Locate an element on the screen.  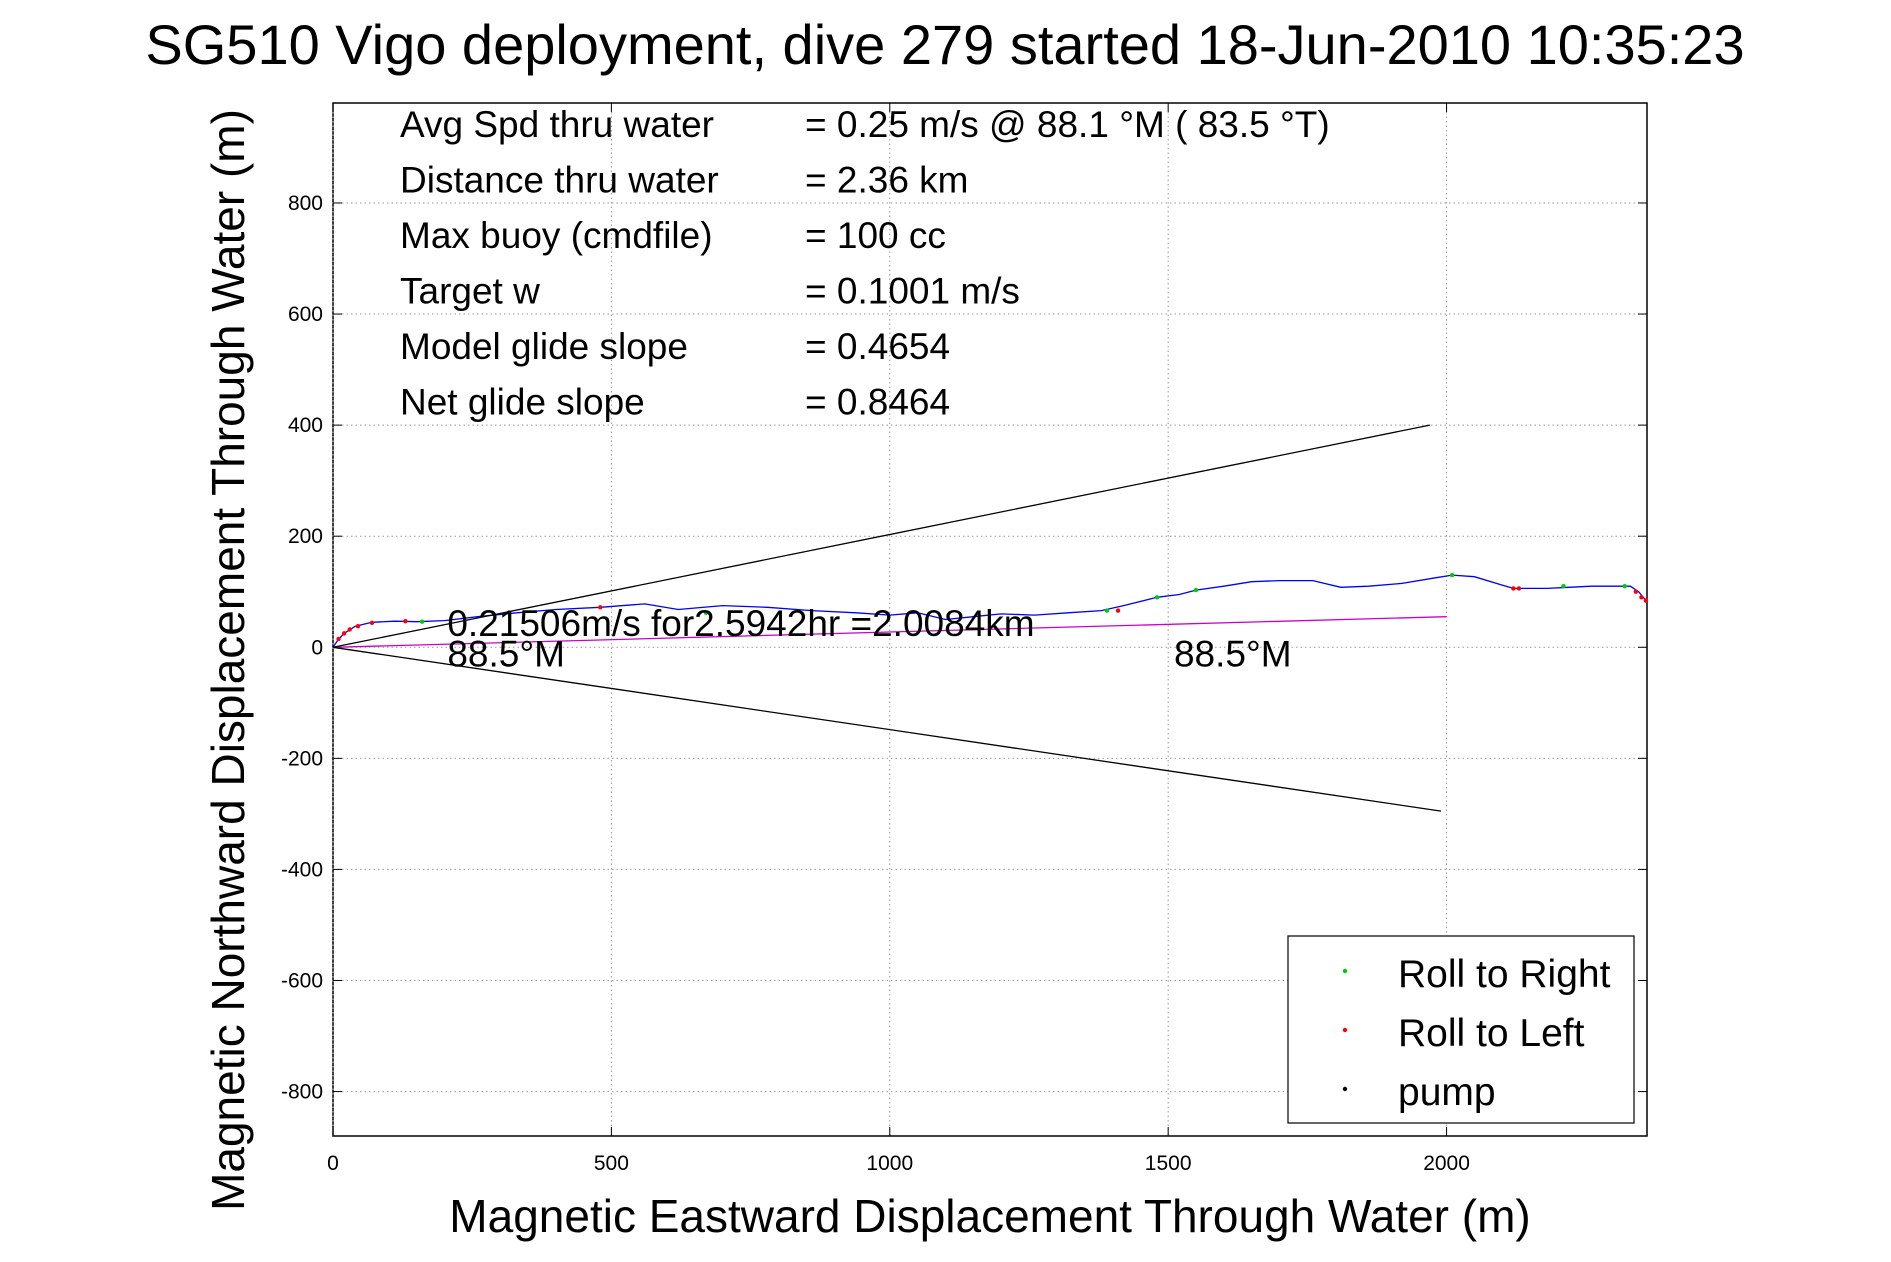
y-tick-label: 600 is located at coordinates (305, 314).